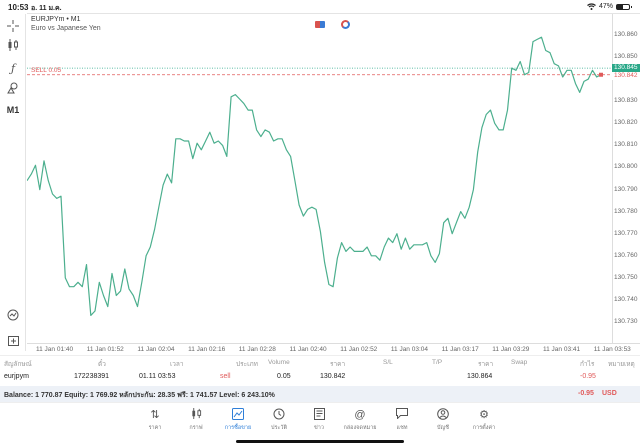 The height and width of the screenshot is (447, 640). I want to click on nav-quotes-label: ราคา, so click(155, 428).